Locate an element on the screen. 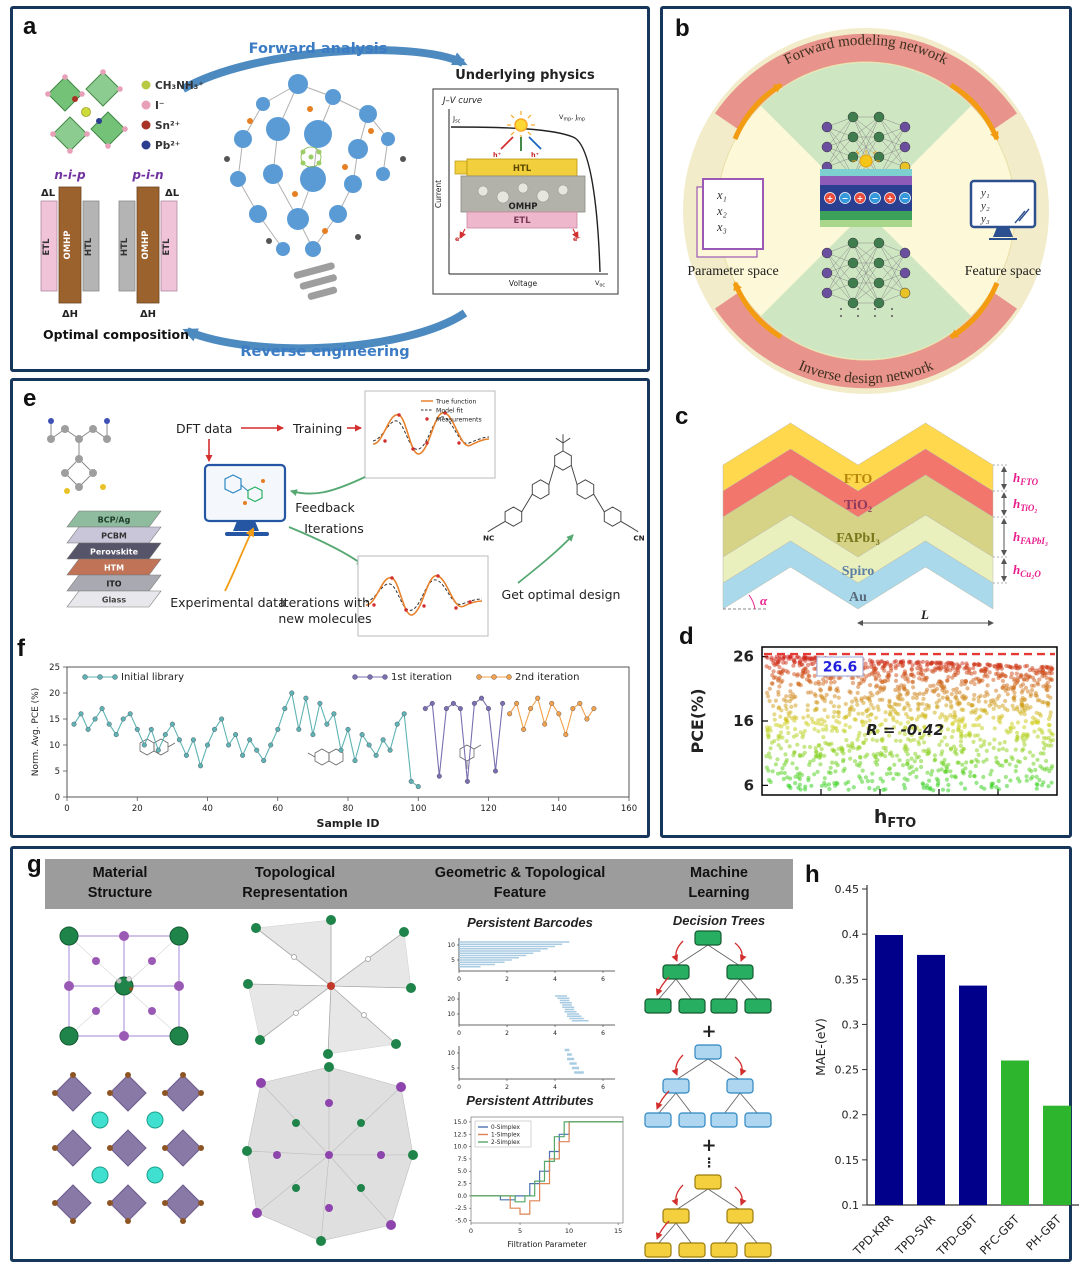 The height and width of the screenshot is (1268, 1080). molecule-nc-label: NC is located at coordinates (488, 538).